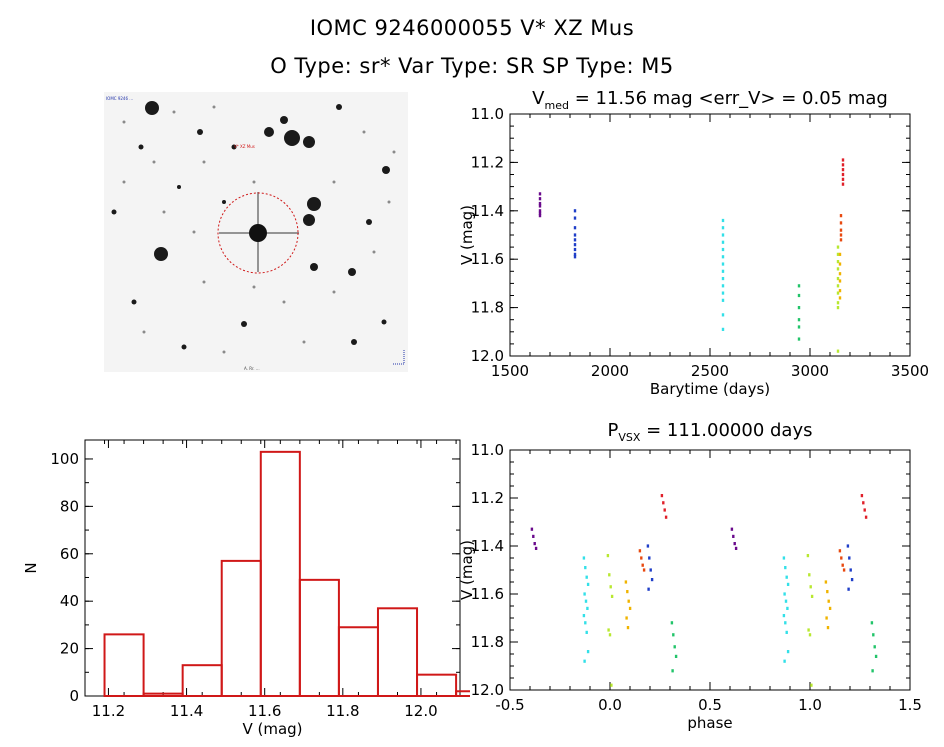 Image resolution: width=944 pixels, height=747 pixels. What do you see at coordinates (726, 430) in the screenshot?
I see `chart-title-rest: = 111.00000 days` at bounding box center [726, 430].